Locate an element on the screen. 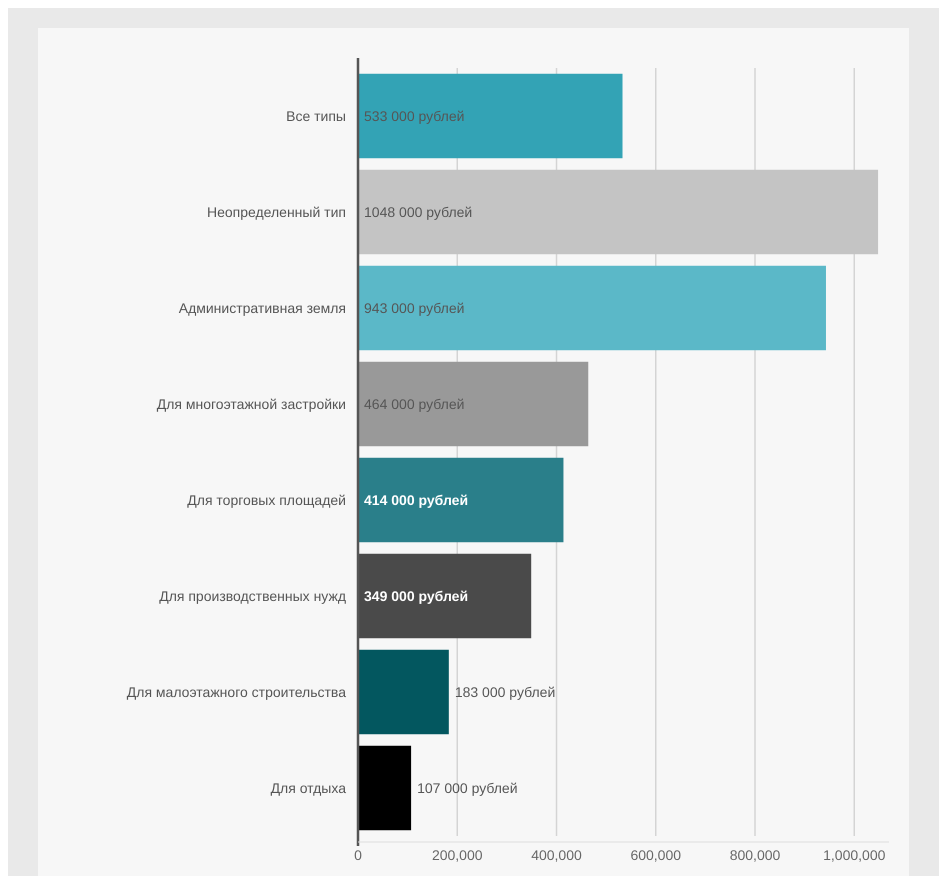 This screenshot has width=947, height=884. data-label: 349 000 рублей is located at coordinates (416, 596).